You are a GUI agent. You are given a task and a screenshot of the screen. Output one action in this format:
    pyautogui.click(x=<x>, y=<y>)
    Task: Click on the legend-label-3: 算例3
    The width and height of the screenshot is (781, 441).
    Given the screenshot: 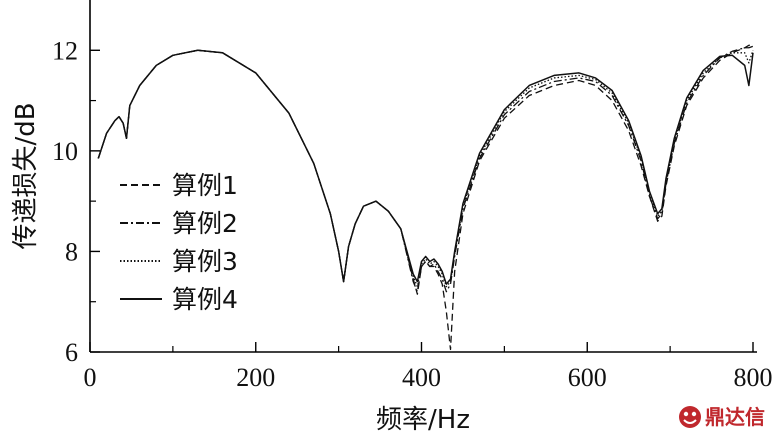 What is the action you would take?
    pyautogui.click(x=205, y=261)
    